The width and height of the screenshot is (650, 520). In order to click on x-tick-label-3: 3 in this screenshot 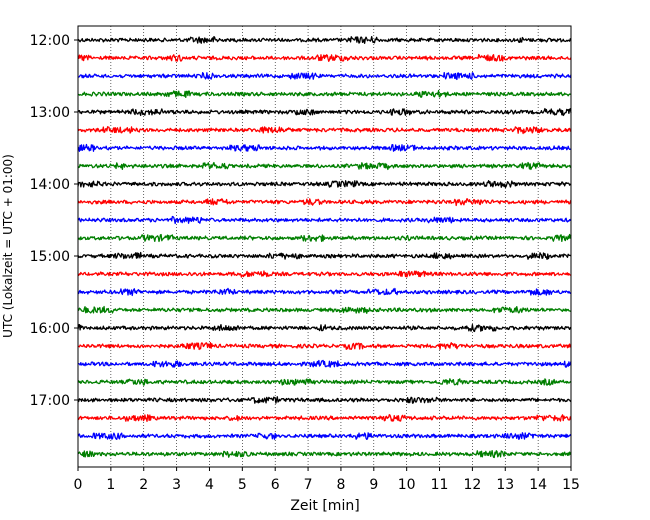, I will do `click(176, 485)`.